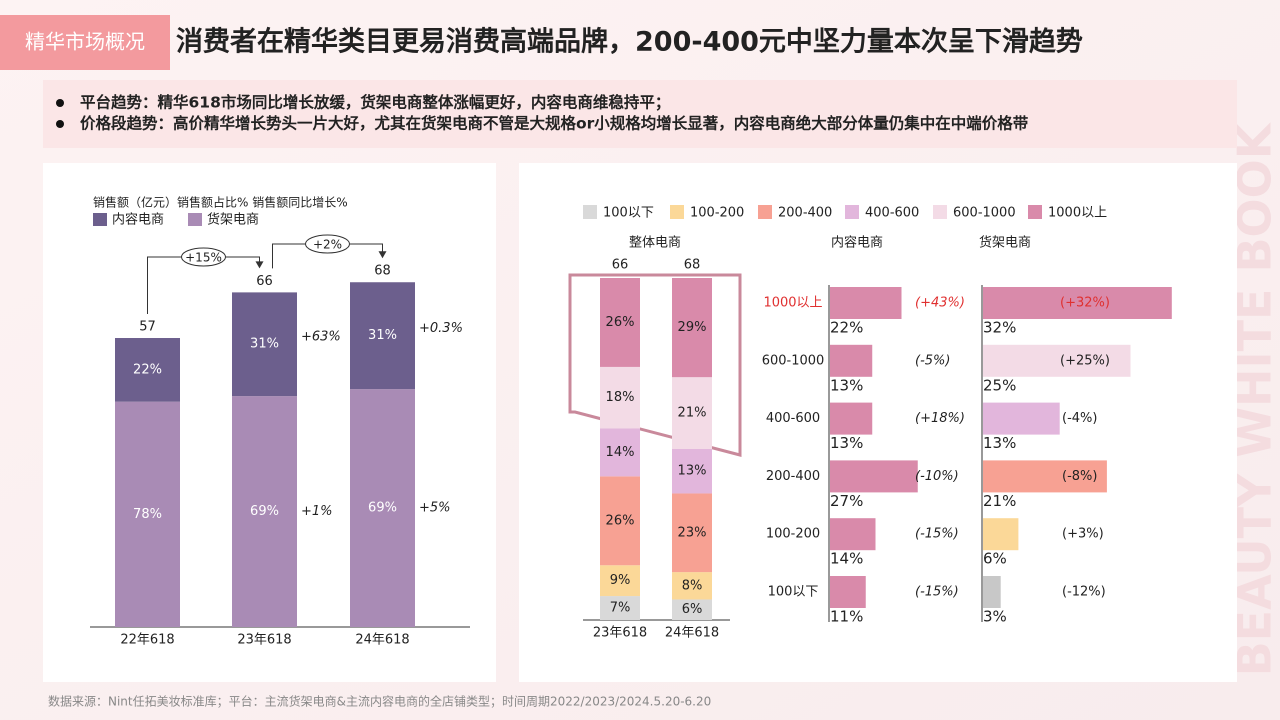 Image resolution: width=1280 pixels, height=720 pixels. What do you see at coordinates (793, 360) in the screenshot?
I see `category-label: 600-1000` at bounding box center [793, 360].